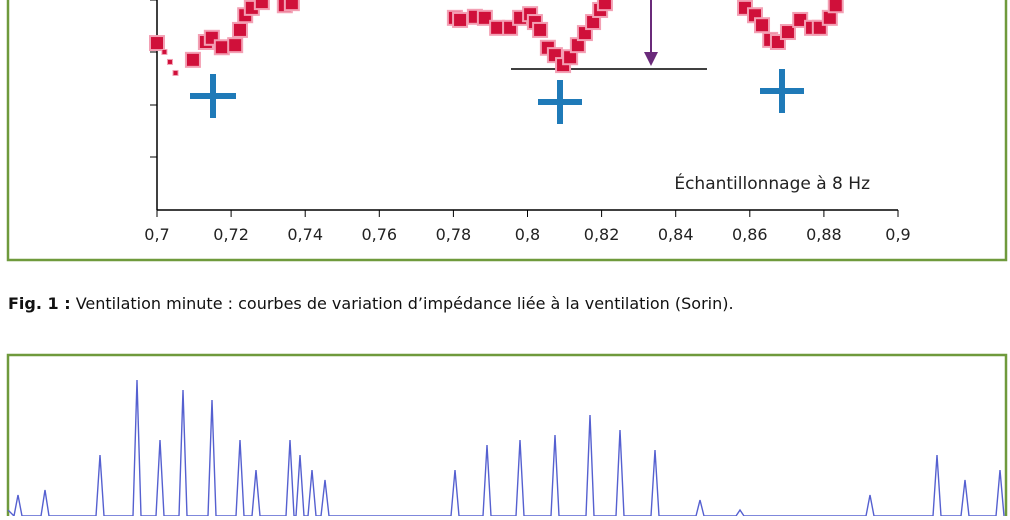 The image size is (1010, 520). I want to click on x-tick-label: 0,78, so click(454, 234).